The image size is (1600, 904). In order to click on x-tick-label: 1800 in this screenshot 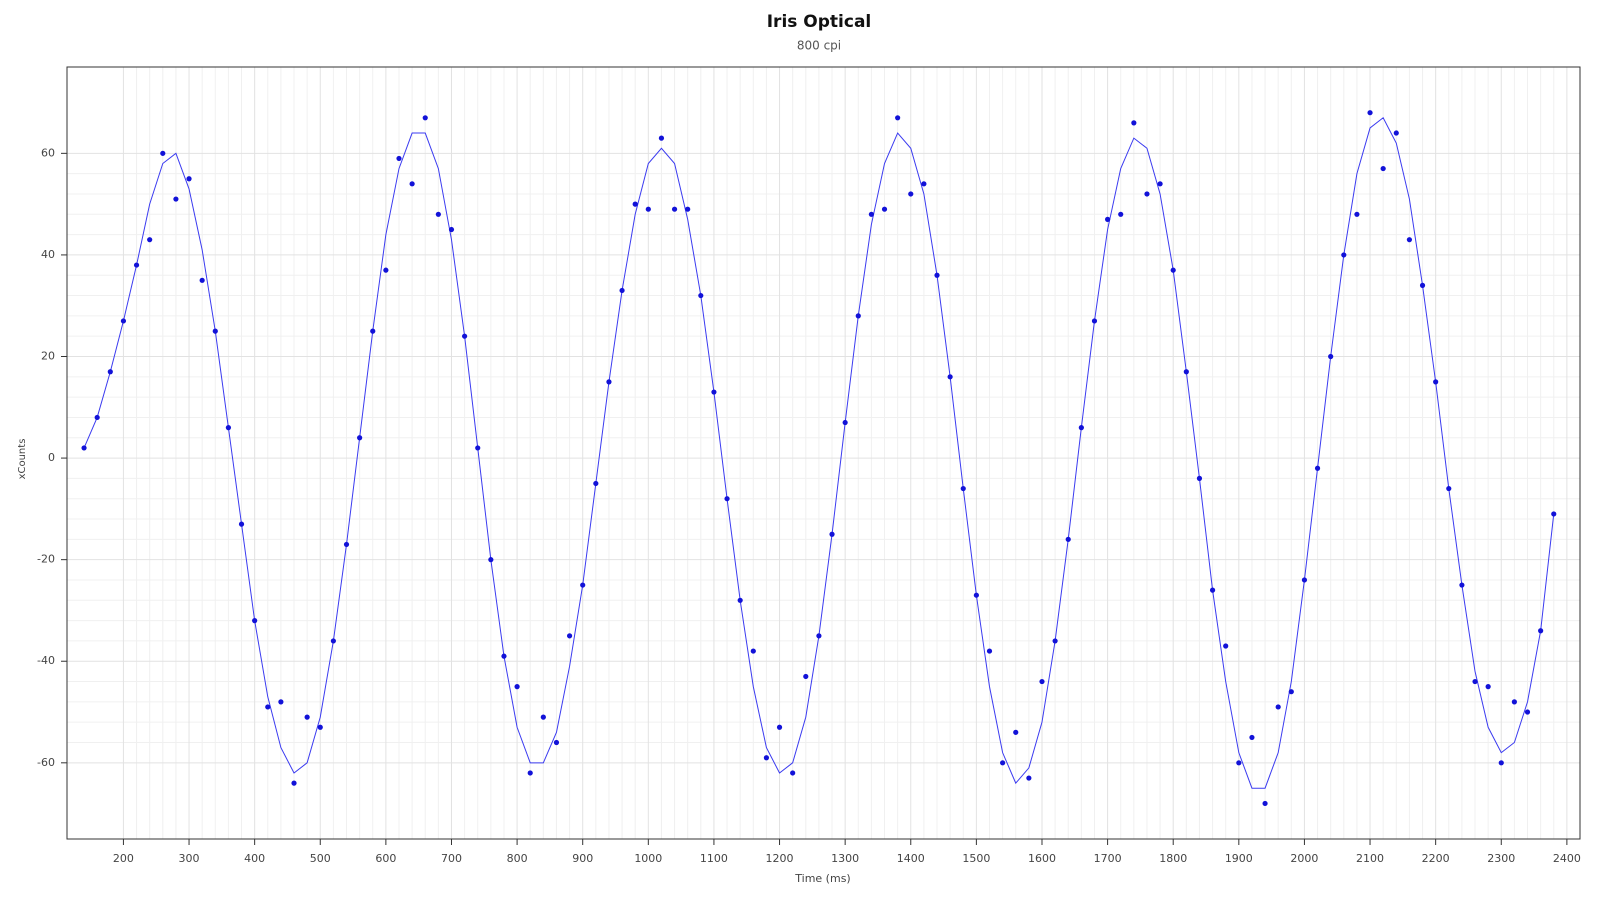, I will do `click(1173, 858)`.